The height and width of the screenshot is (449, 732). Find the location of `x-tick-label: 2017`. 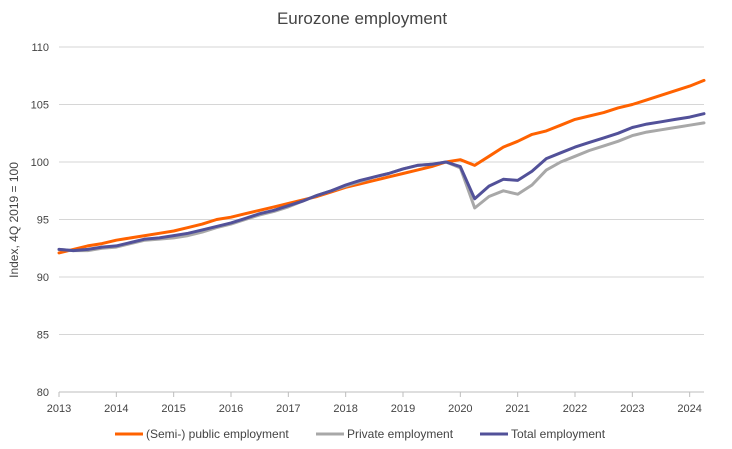

x-tick-label: 2017 is located at coordinates (288, 409).